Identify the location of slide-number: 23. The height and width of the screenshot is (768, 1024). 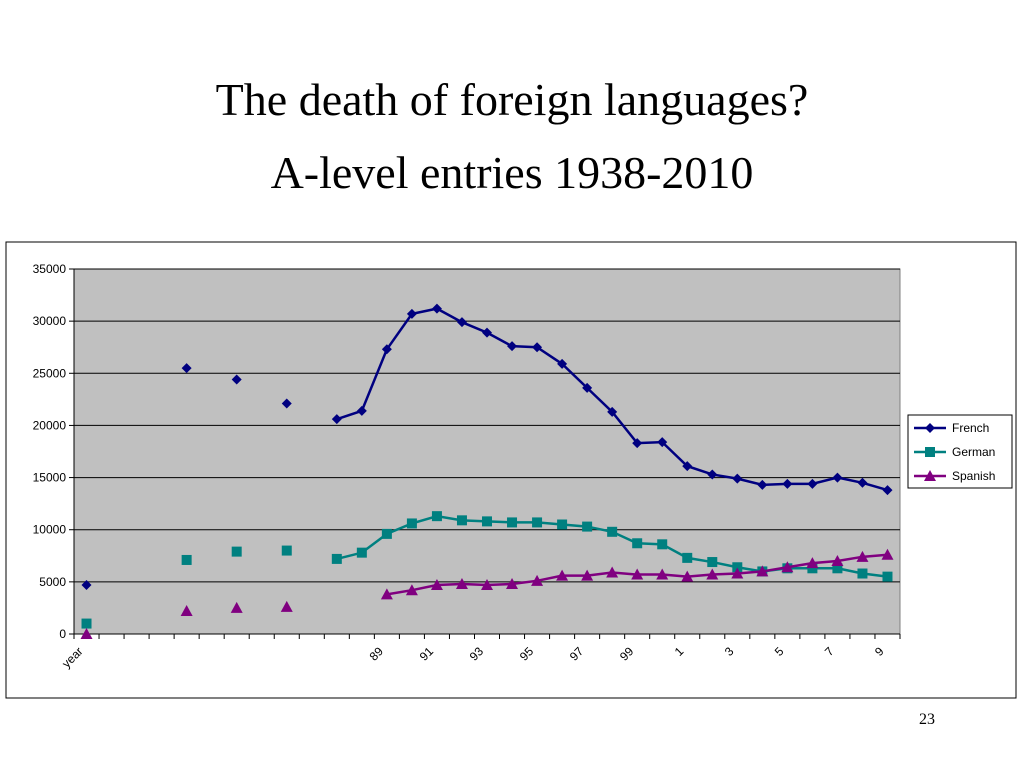
(927, 719).